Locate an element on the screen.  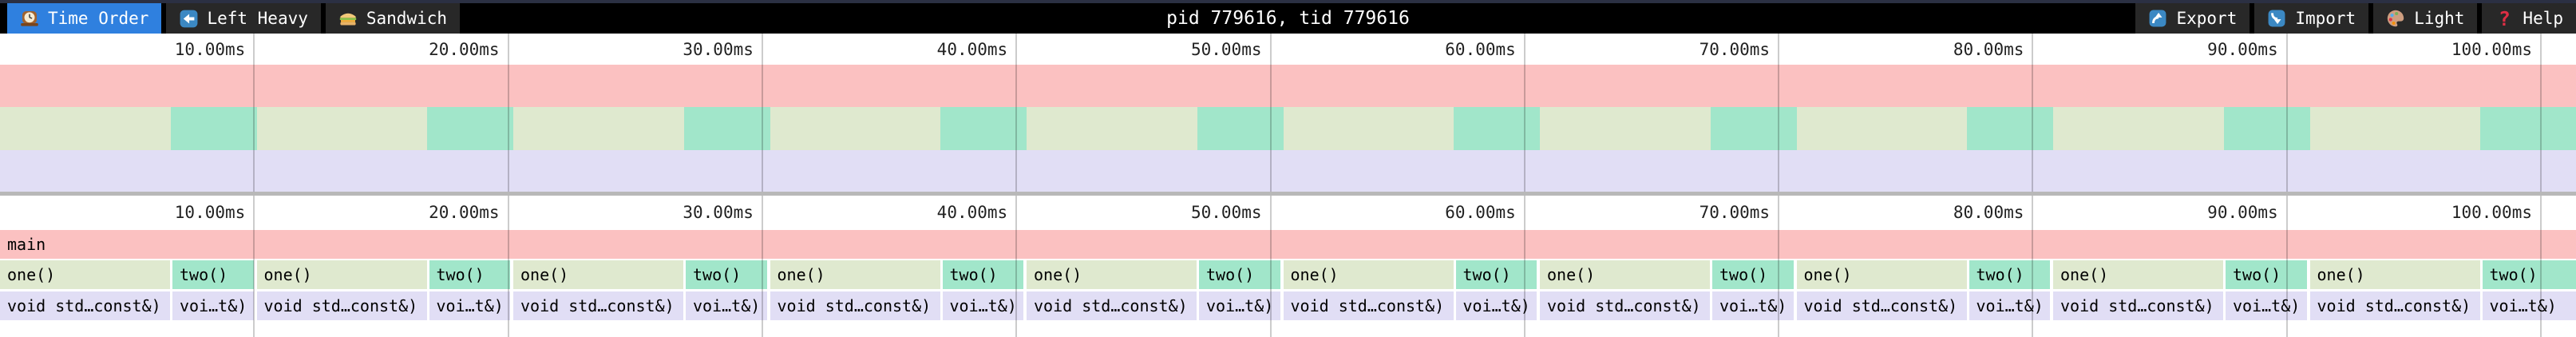
export-button: Export is located at coordinates (2193, 18).